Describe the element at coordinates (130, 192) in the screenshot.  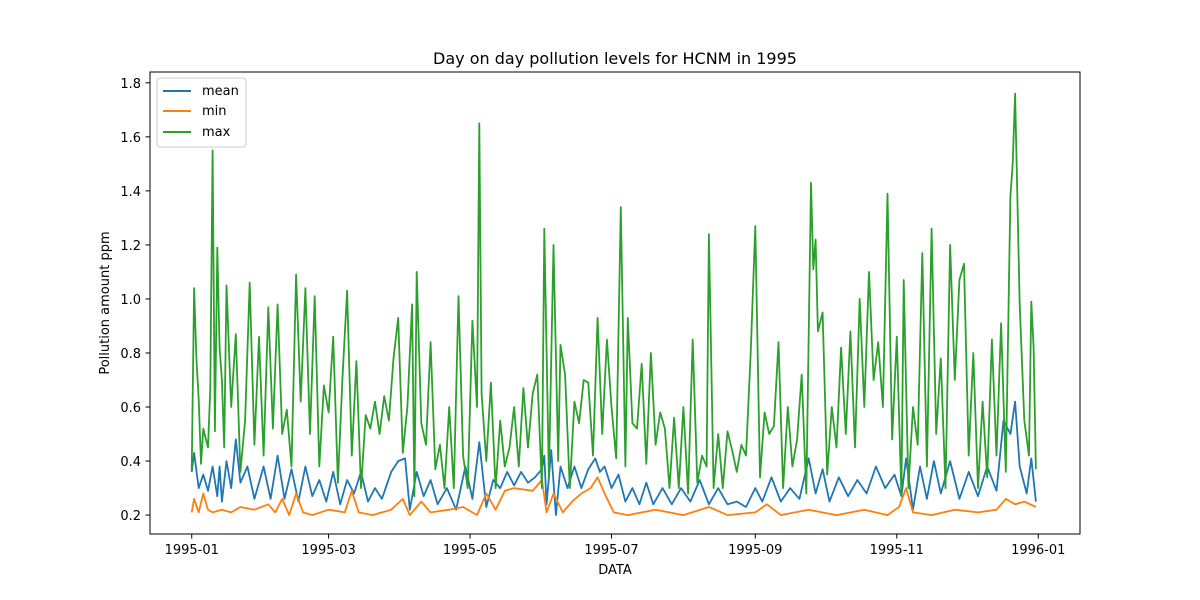
I see `y-tick-label: 1.4` at that location.